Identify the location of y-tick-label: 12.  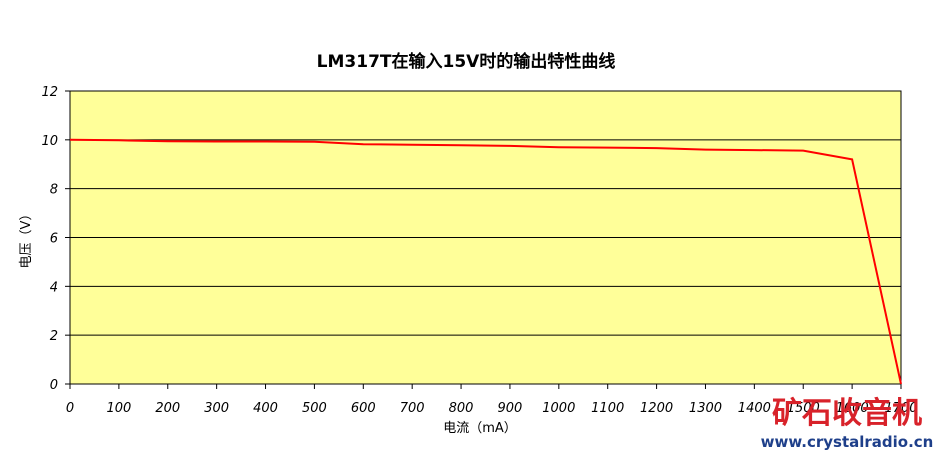
(49, 92).